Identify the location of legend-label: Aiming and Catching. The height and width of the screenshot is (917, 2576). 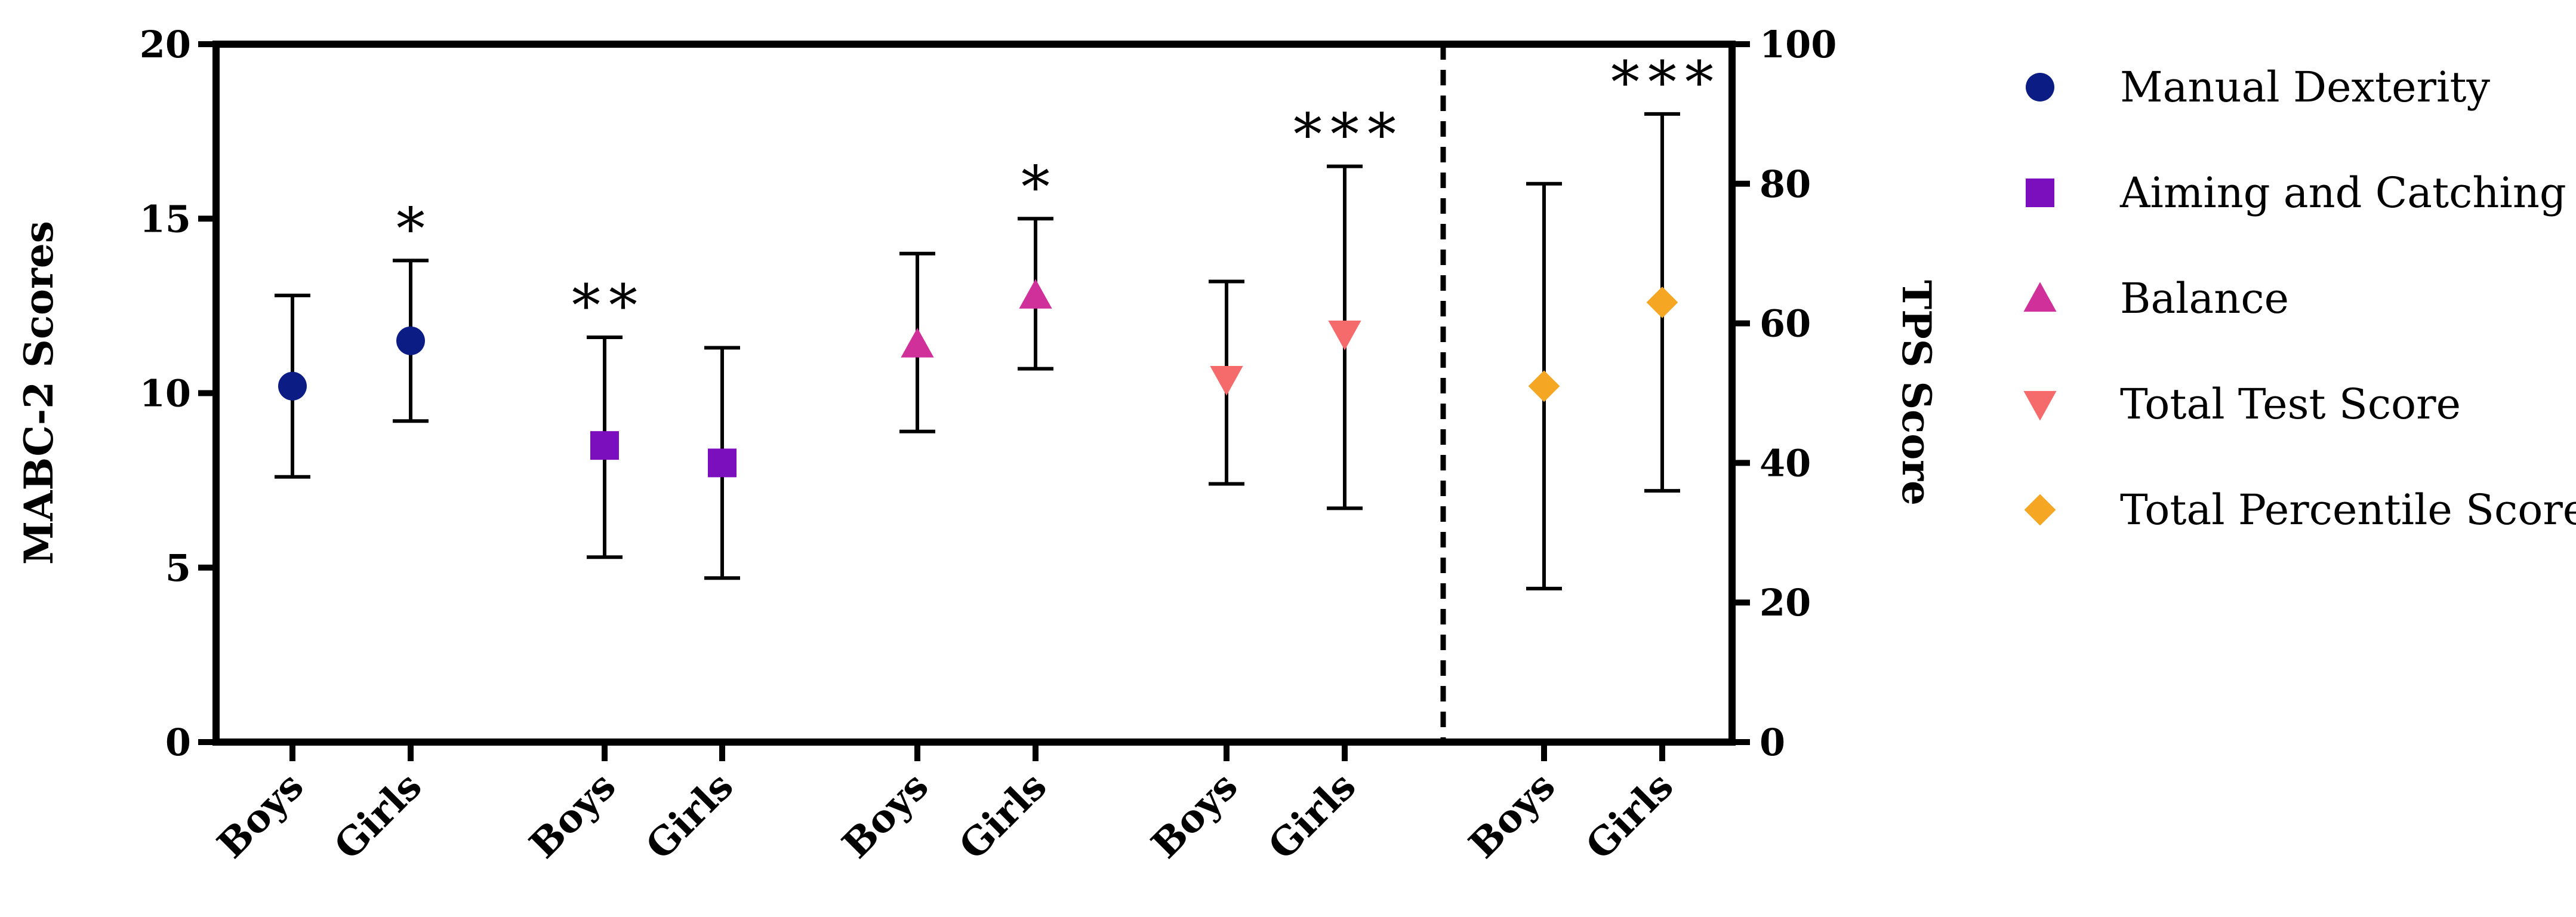
(2342, 192).